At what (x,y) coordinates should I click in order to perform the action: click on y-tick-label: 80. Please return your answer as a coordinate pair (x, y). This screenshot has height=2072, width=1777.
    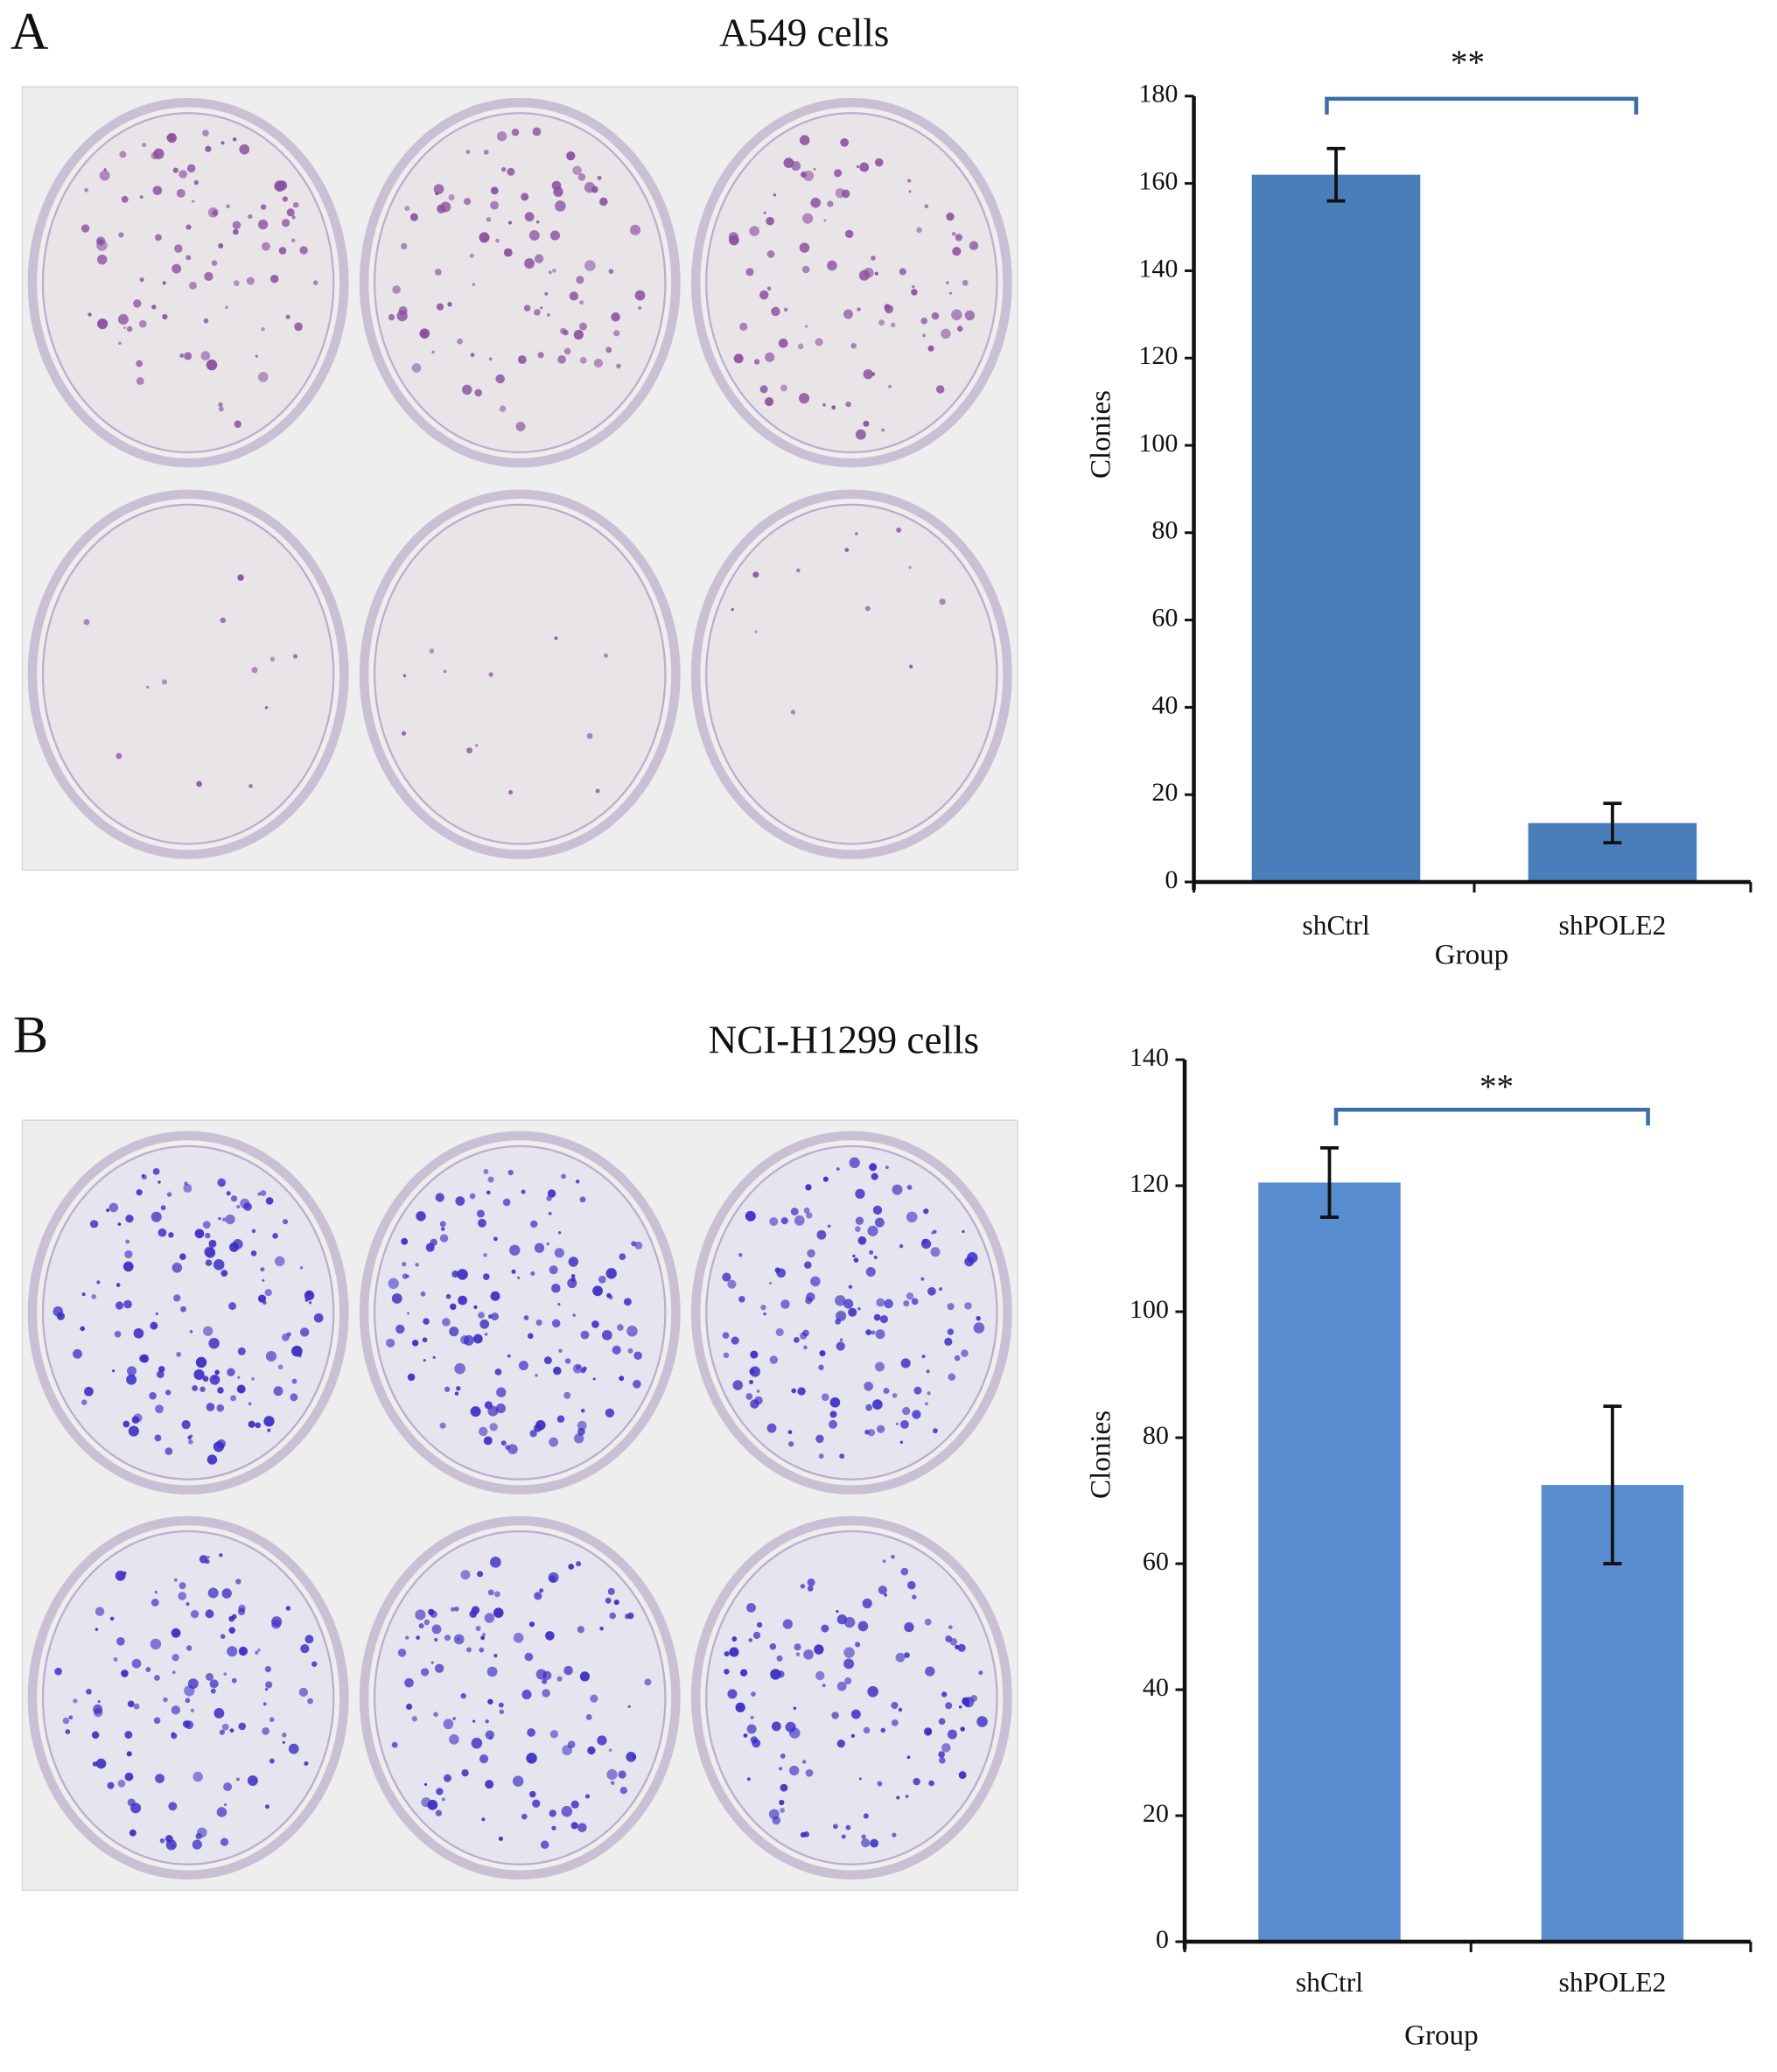
    Looking at the image, I should click on (1164, 530).